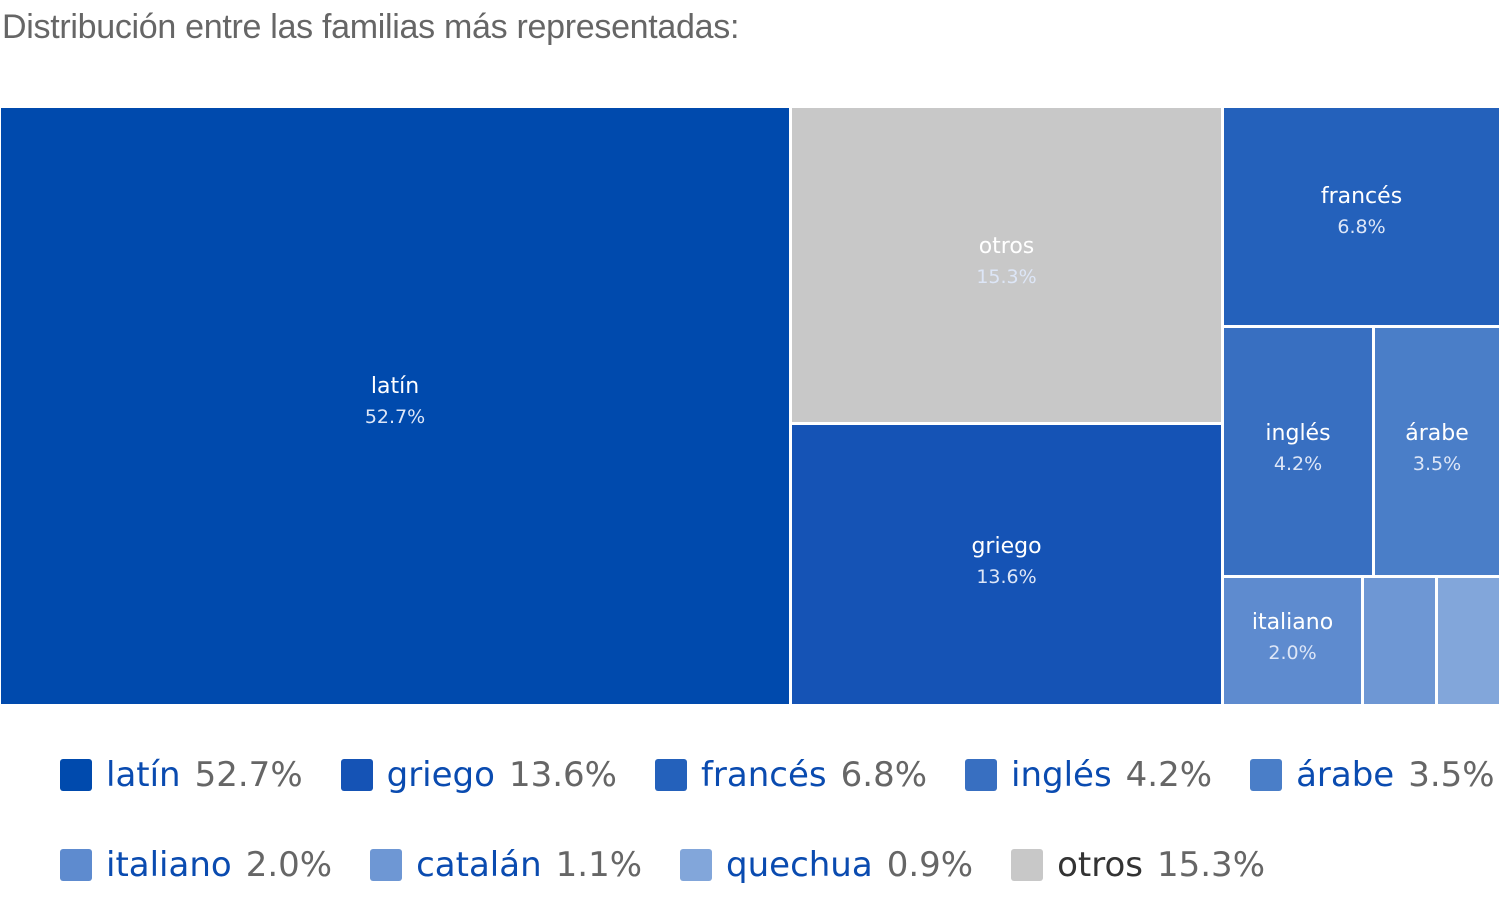 The image size is (1500, 912). Describe the element at coordinates (1361, 196) in the screenshot. I see `tile-label: francés` at that location.